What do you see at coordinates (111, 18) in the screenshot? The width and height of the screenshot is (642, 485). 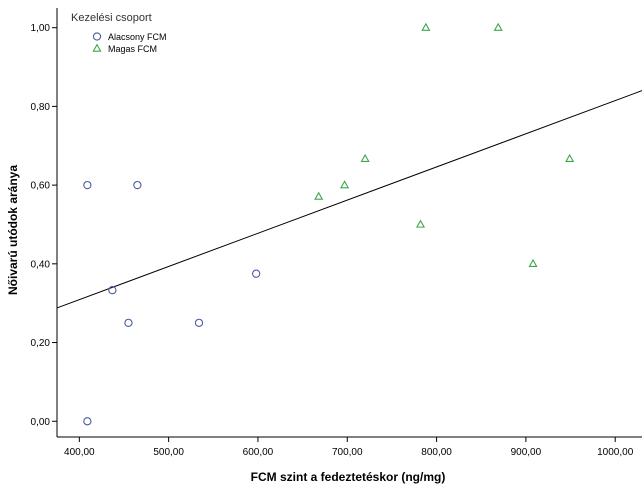 I see `legend-title: Kezelési csoport` at bounding box center [111, 18].